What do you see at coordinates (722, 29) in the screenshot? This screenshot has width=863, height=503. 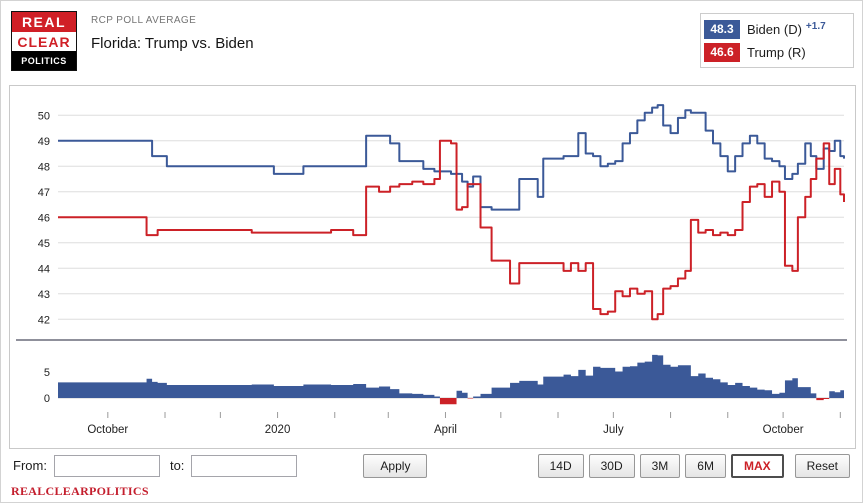 I see `biden-value-badge: 48.3` at bounding box center [722, 29].